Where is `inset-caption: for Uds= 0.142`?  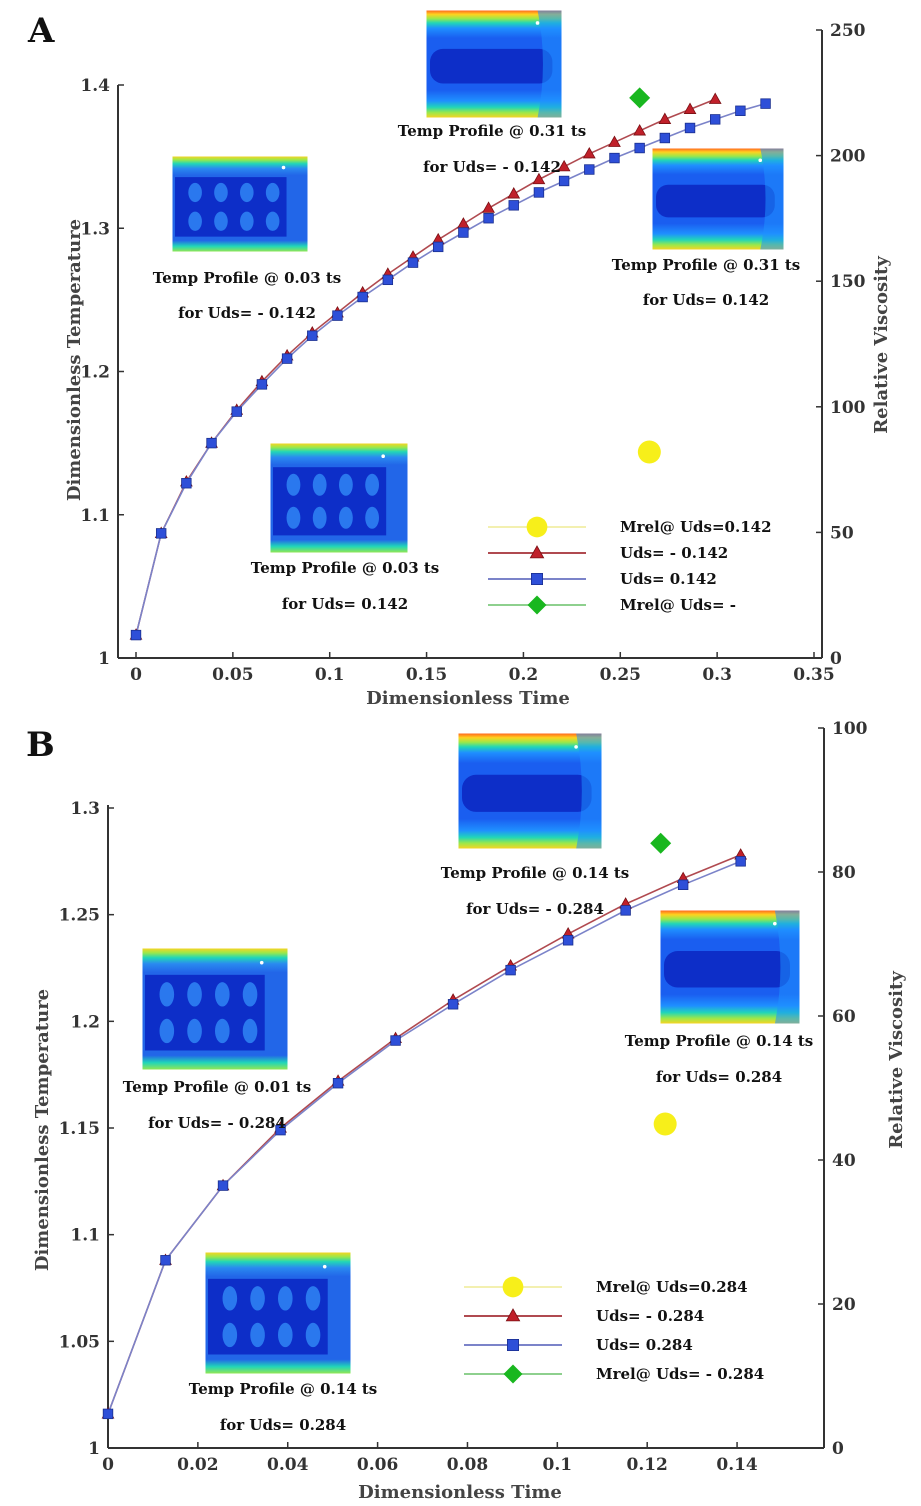
inset-caption: for Uds= 0.142 is located at coordinates (345, 604).